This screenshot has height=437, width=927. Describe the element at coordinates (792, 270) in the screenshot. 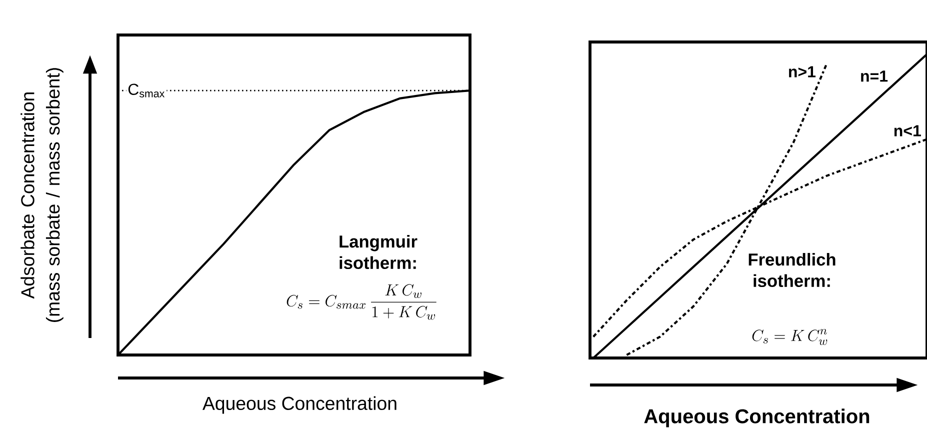

I see `annotation: Freundlich isotherm:` at that location.